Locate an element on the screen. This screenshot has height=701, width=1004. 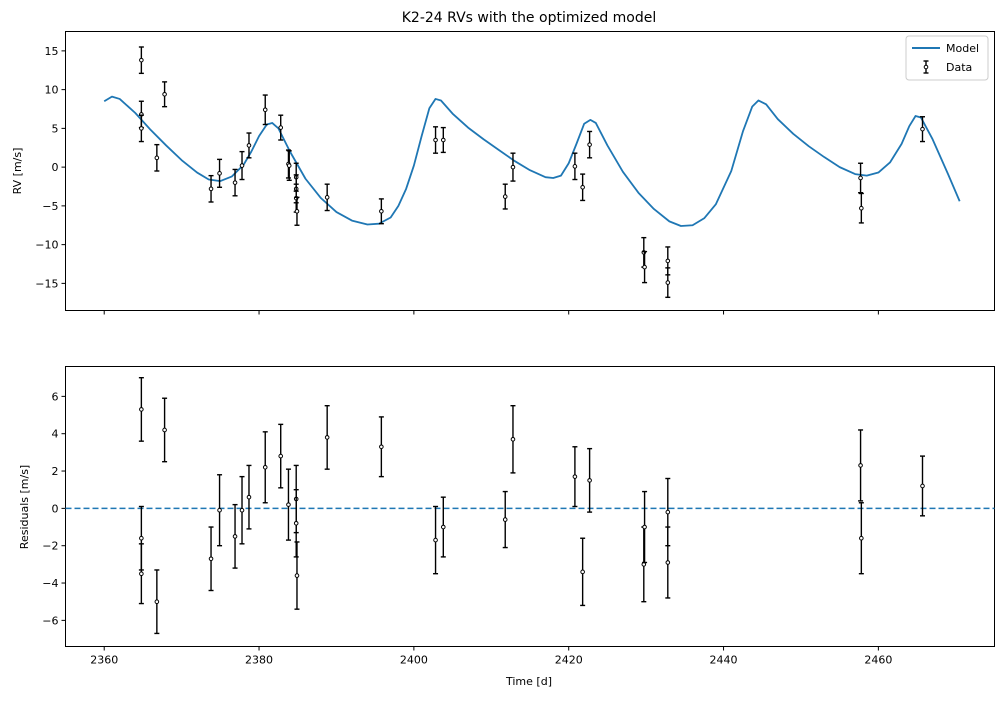
legend-data-label: Data is located at coordinates (959, 67).